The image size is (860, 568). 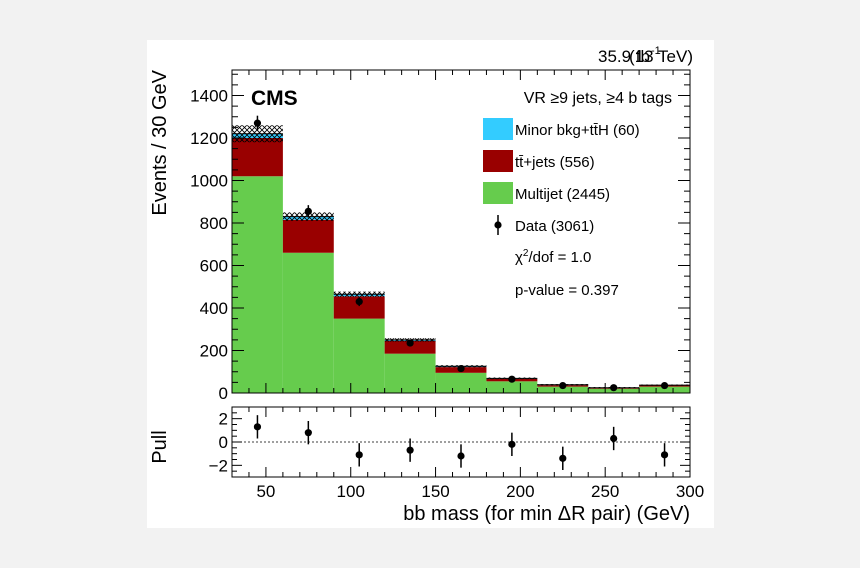 What do you see at coordinates (214, 266) in the screenshot?
I see `main-ytick-label-600: 600` at bounding box center [214, 266].